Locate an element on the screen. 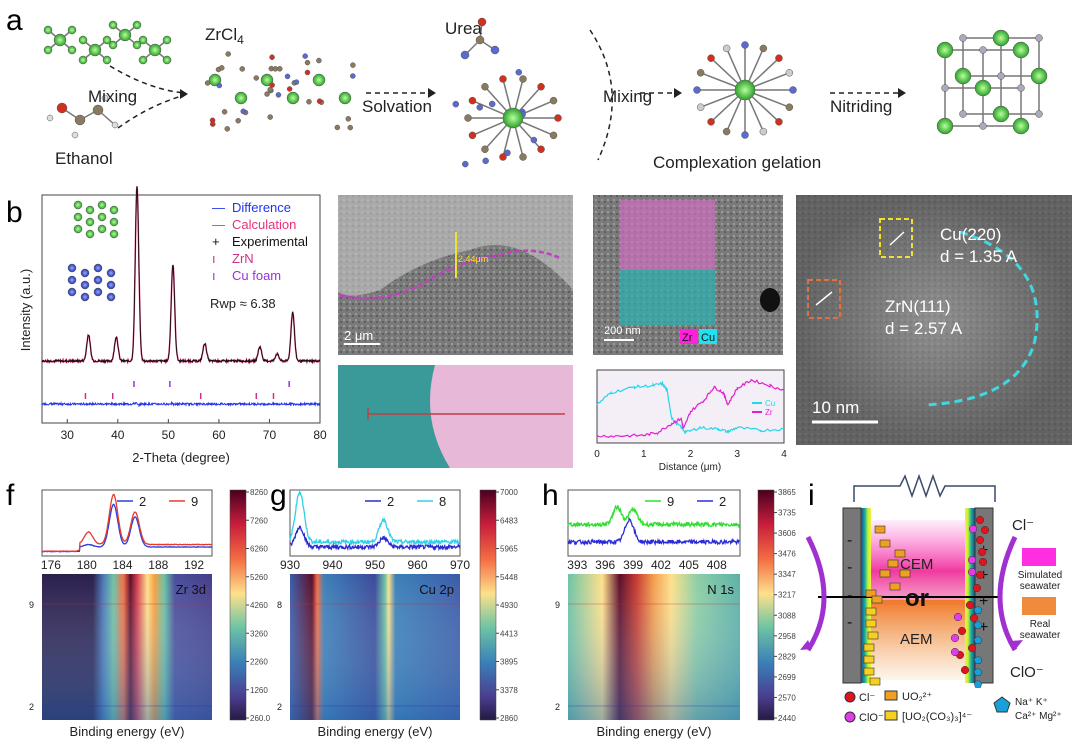 This screenshot has width=1080, height=748. x-tick-label: 176 is located at coordinates (51, 565).